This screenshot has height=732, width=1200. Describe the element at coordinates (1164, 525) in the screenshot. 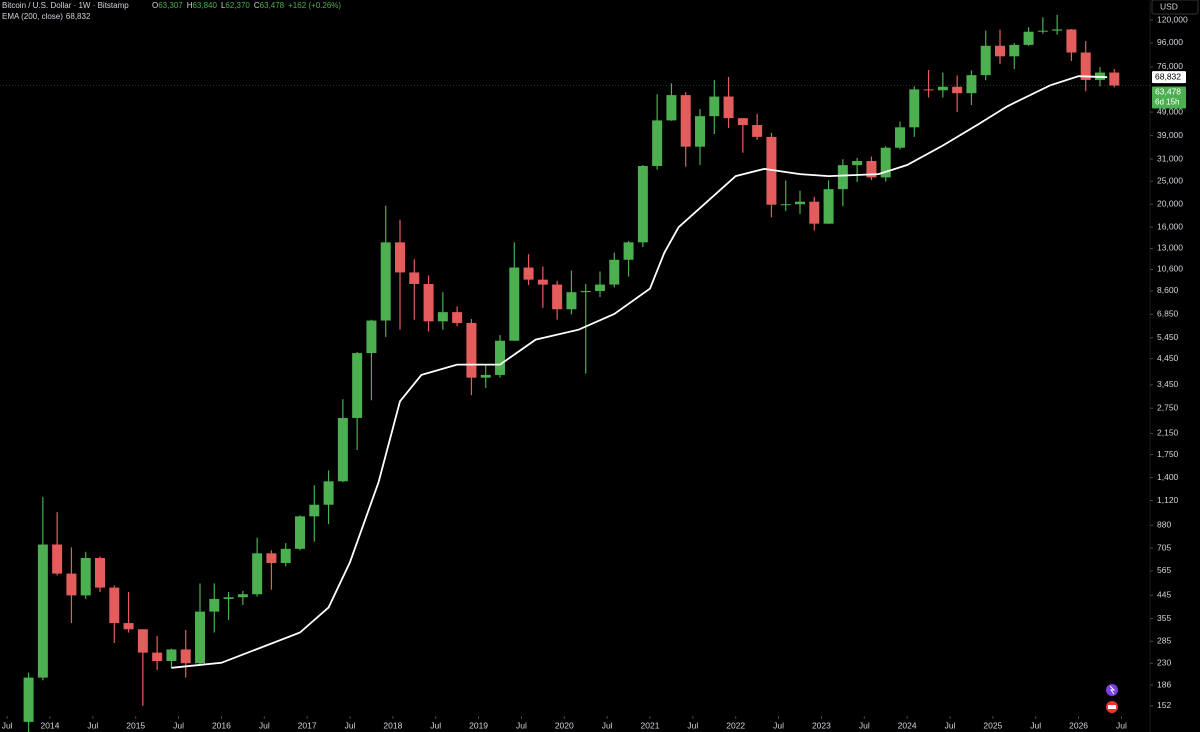

I see `y-tick-label: 880` at that location.